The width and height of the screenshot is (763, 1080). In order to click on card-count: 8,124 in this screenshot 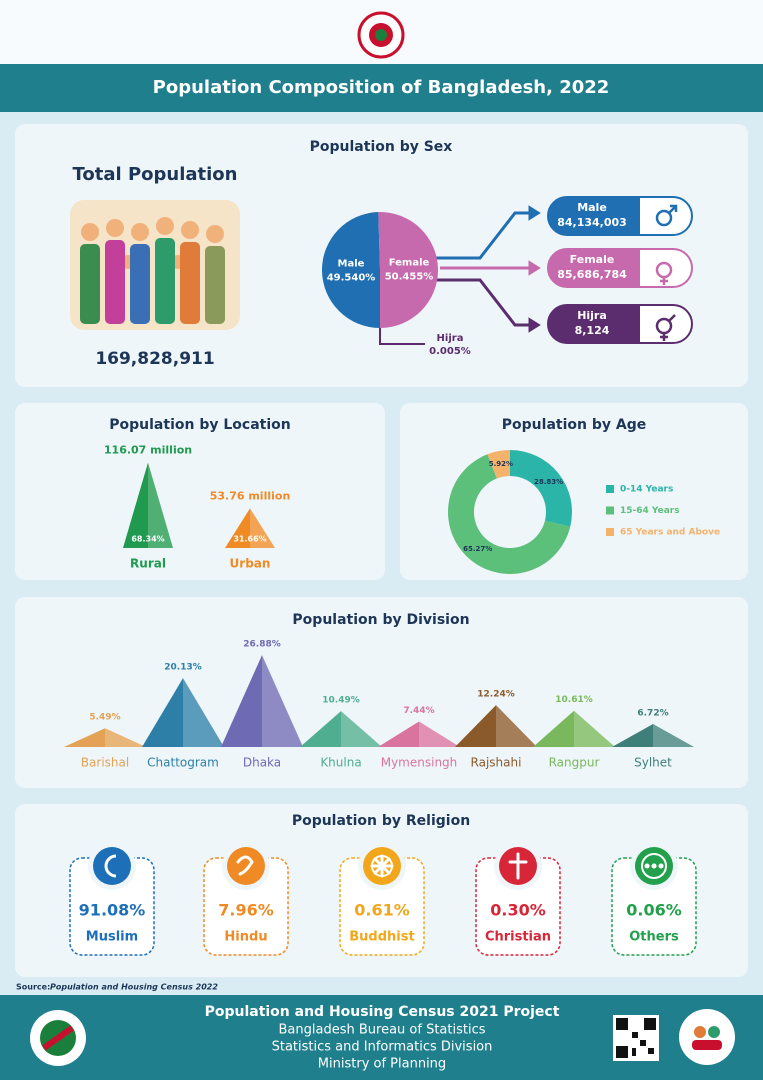, I will do `click(592, 330)`.